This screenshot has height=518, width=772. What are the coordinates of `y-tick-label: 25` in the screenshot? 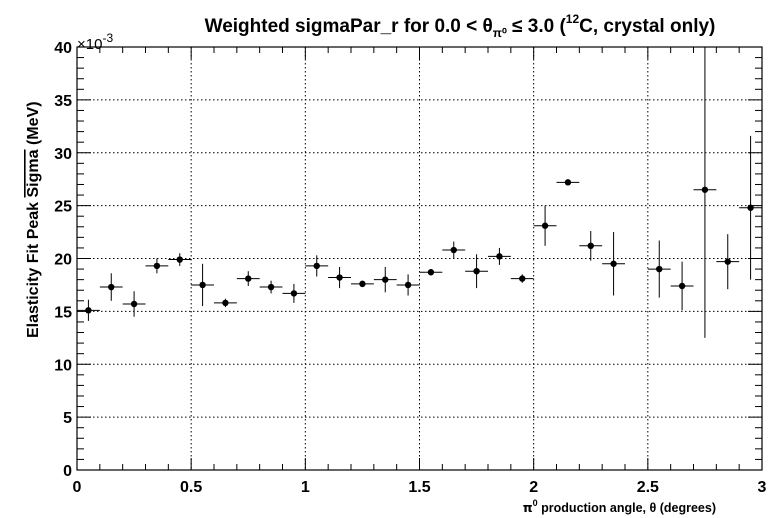 It's located at (63, 207).